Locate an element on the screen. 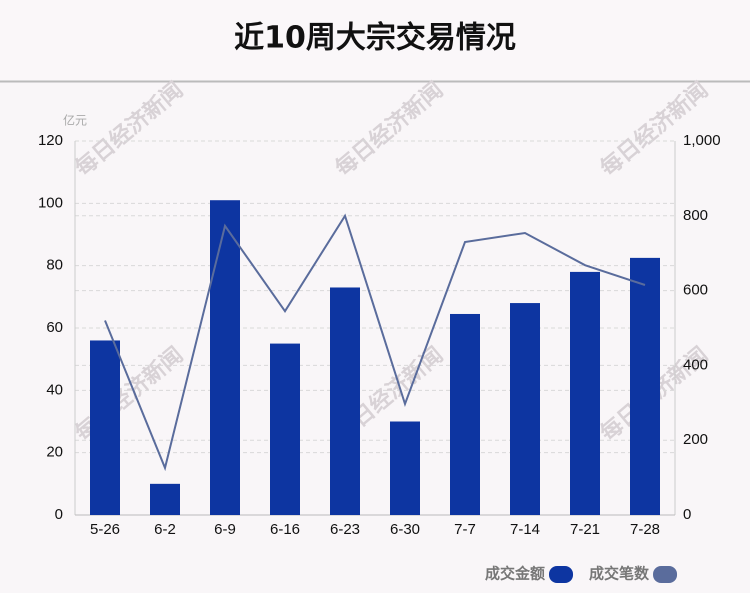 The image size is (750, 593). x-tick-label: 5-26 is located at coordinates (105, 529).